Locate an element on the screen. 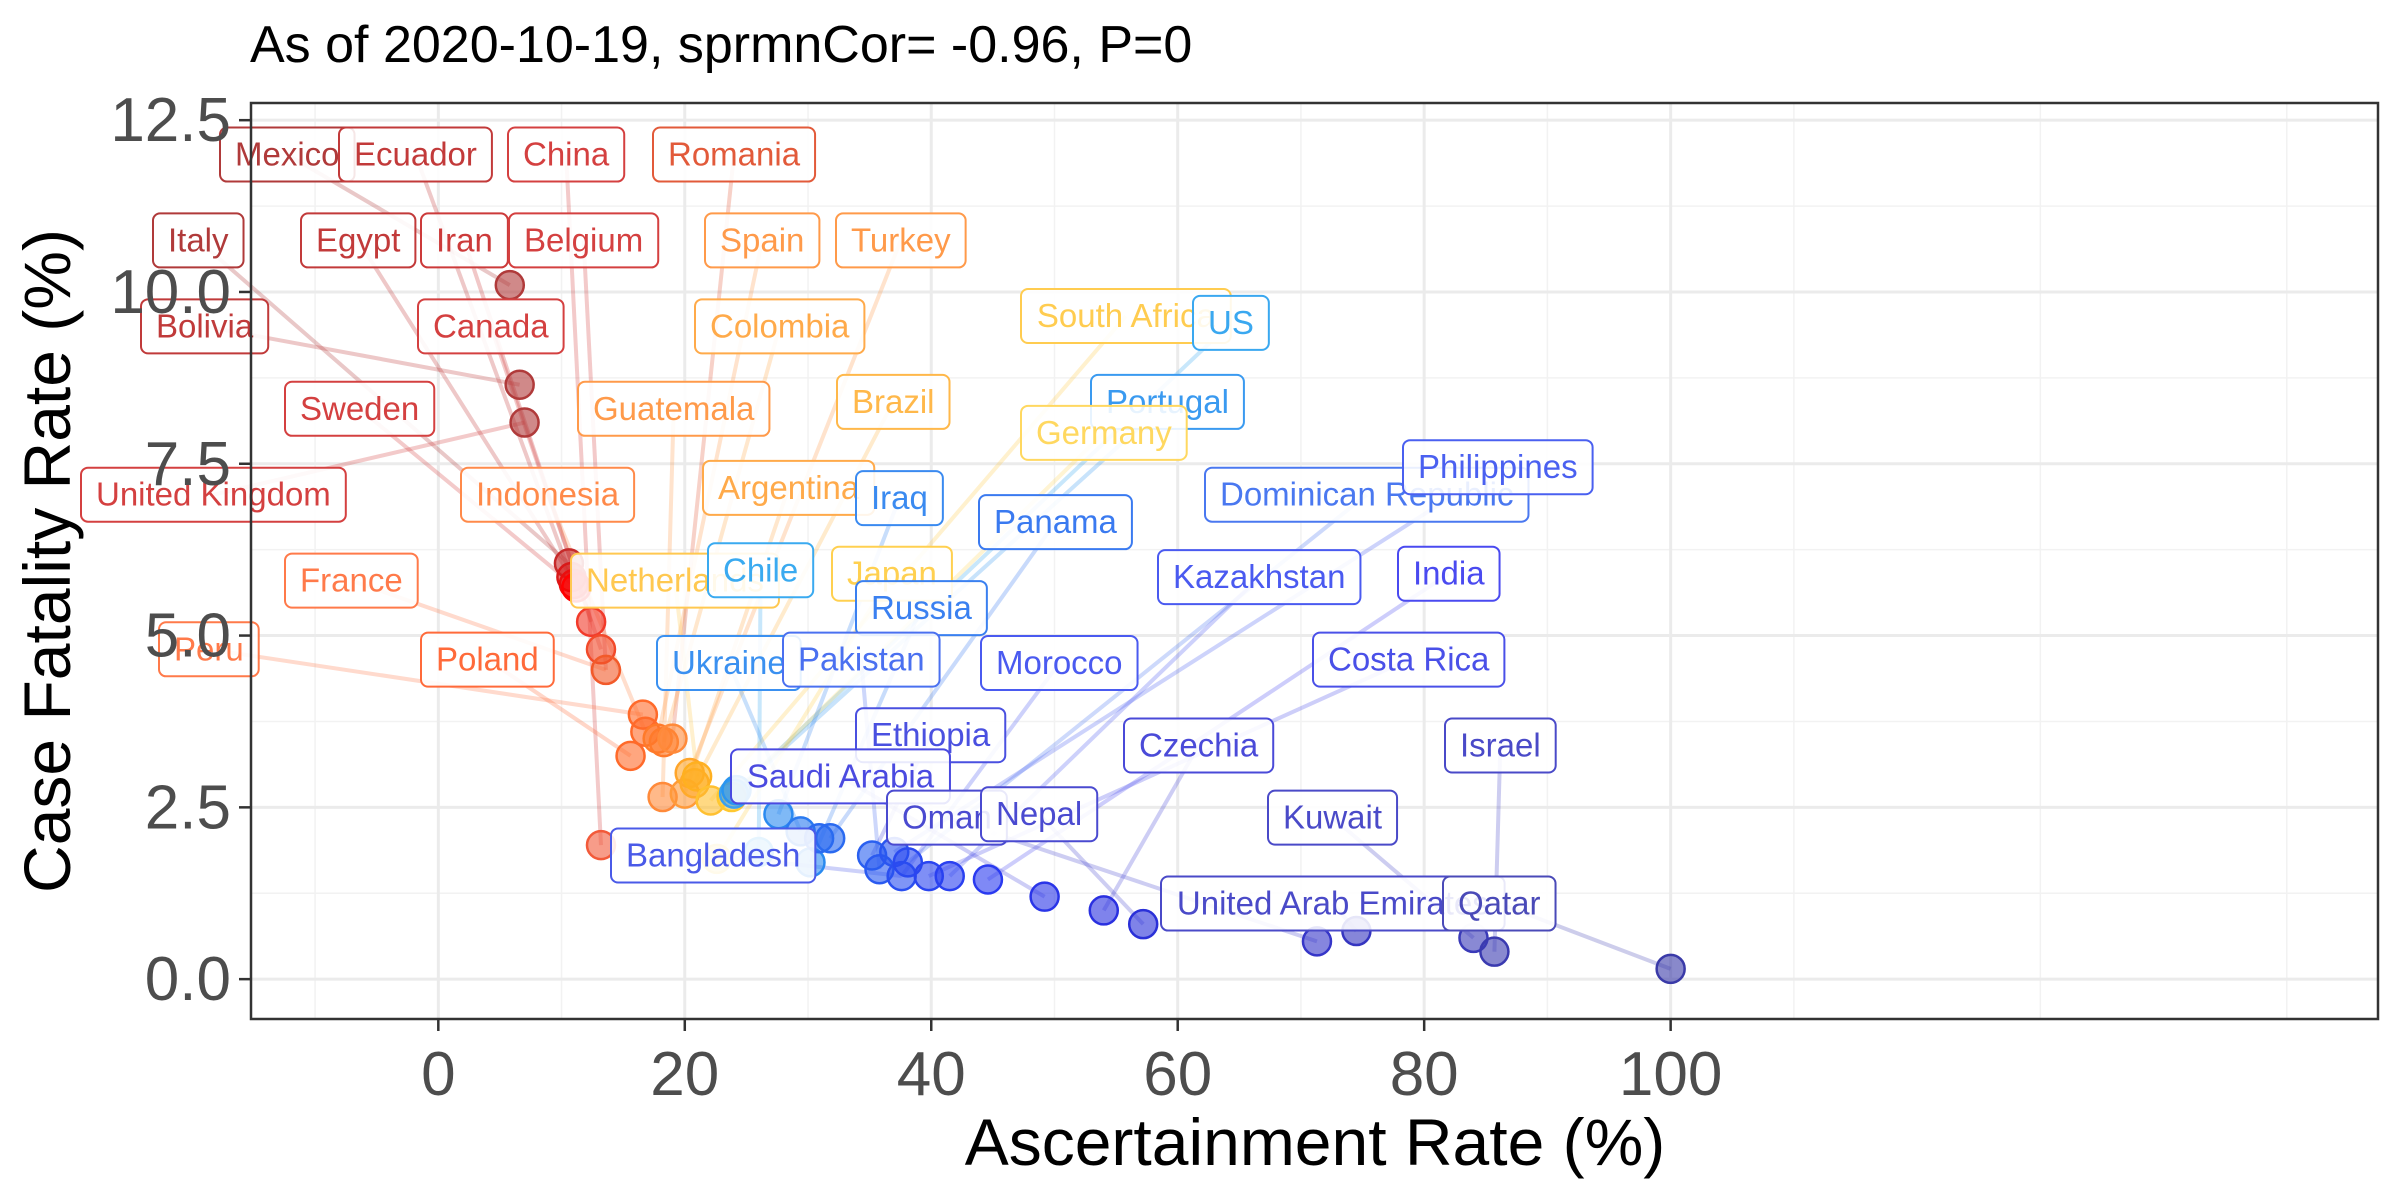 The image size is (2400, 1200). x-tick-label: 60 is located at coordinates (1177, 1074).